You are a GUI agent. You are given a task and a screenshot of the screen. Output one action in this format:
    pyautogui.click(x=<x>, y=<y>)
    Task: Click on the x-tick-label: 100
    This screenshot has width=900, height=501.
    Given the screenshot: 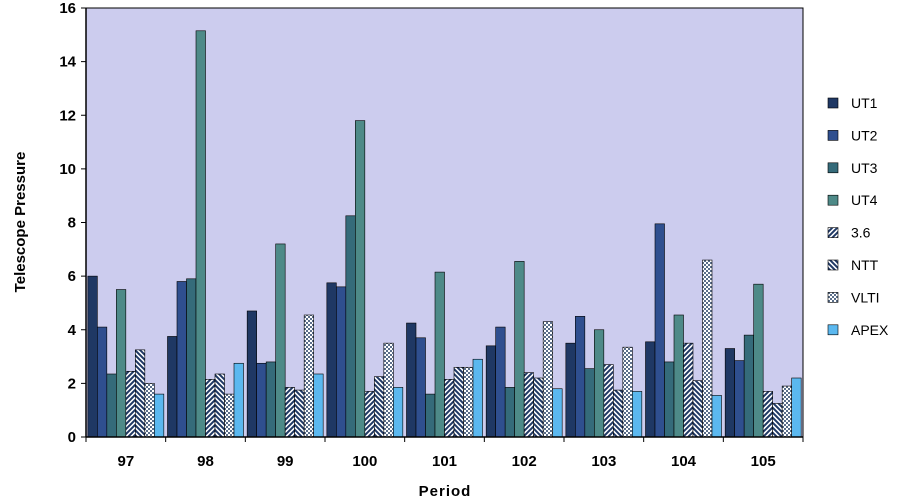 What is the action you would take?
    pyautogui.click(x=364, y=461)
    